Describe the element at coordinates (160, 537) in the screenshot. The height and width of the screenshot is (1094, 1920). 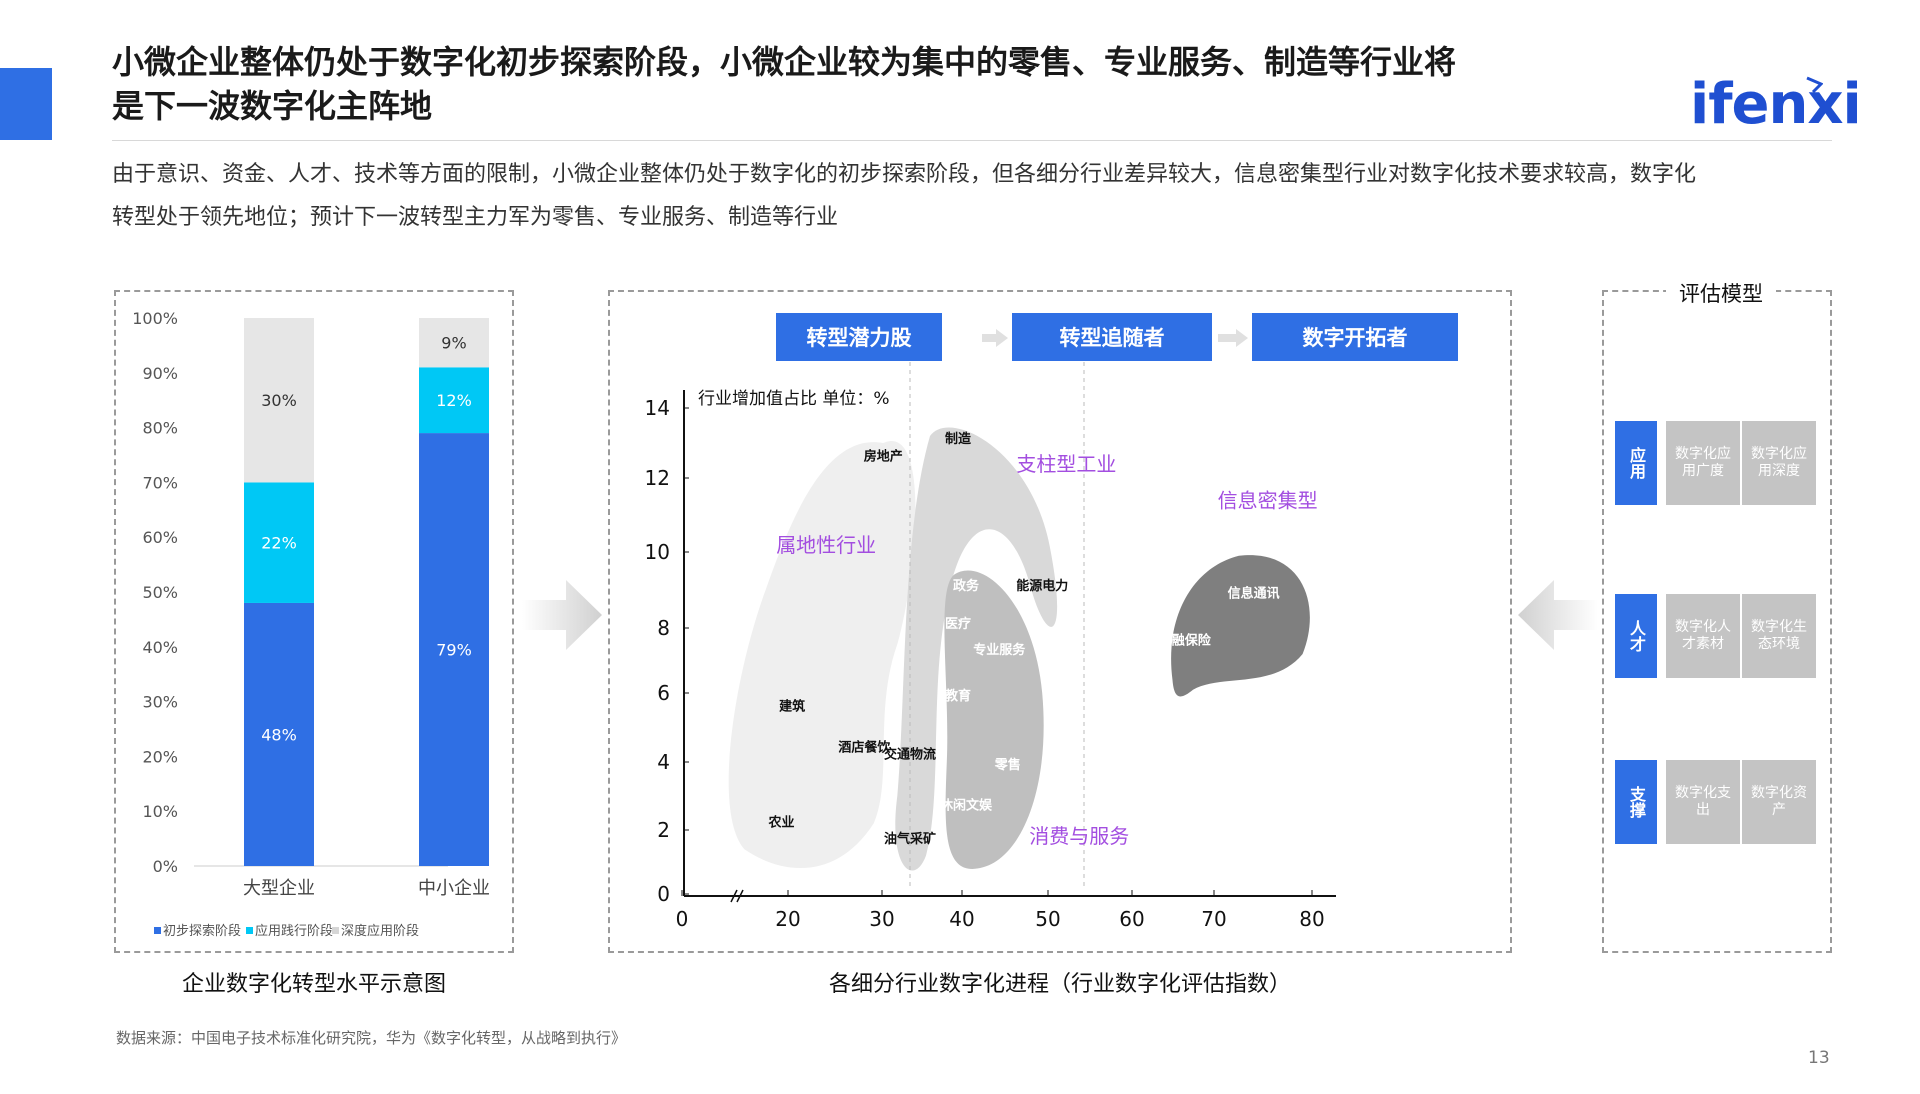
I see `y-tick-label: 60%` at that location.